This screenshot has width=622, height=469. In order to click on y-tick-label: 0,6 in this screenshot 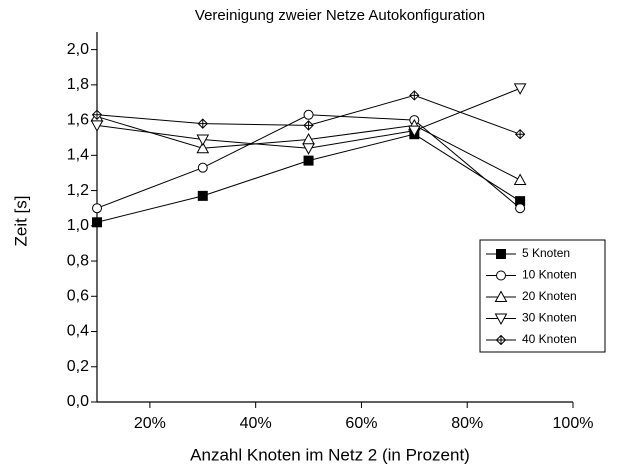, I will do `click(78, 296)`.